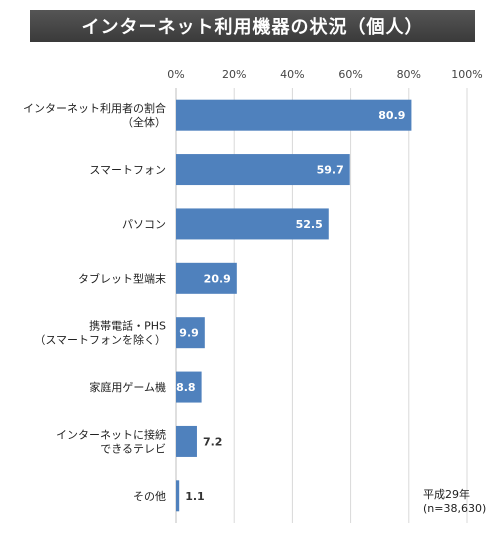 The height and width of the screenshot is (550, 503). I want to click on category-label: パソコン, so click(144, 224).